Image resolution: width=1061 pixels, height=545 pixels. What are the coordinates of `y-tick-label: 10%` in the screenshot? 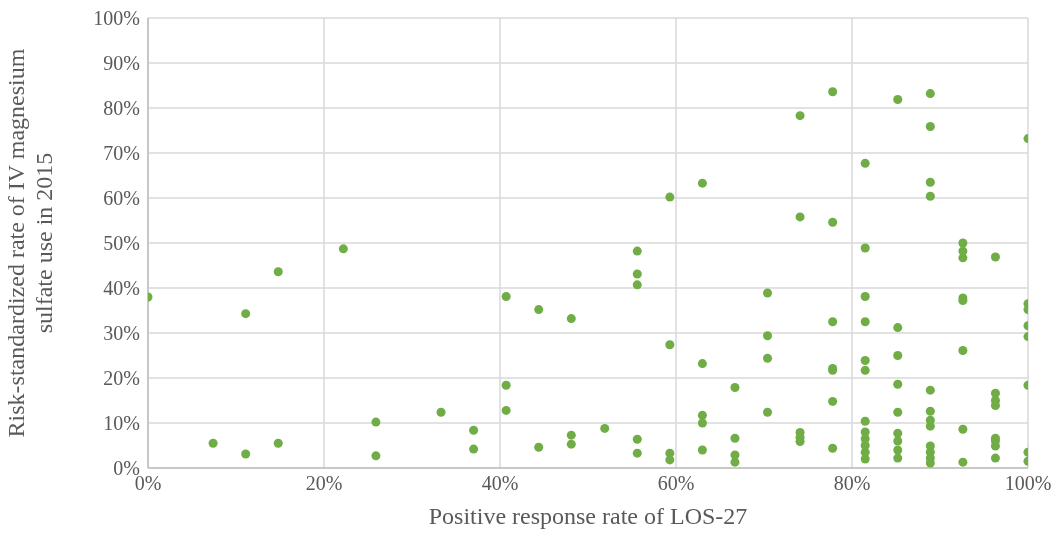 It's located at (121, 423).